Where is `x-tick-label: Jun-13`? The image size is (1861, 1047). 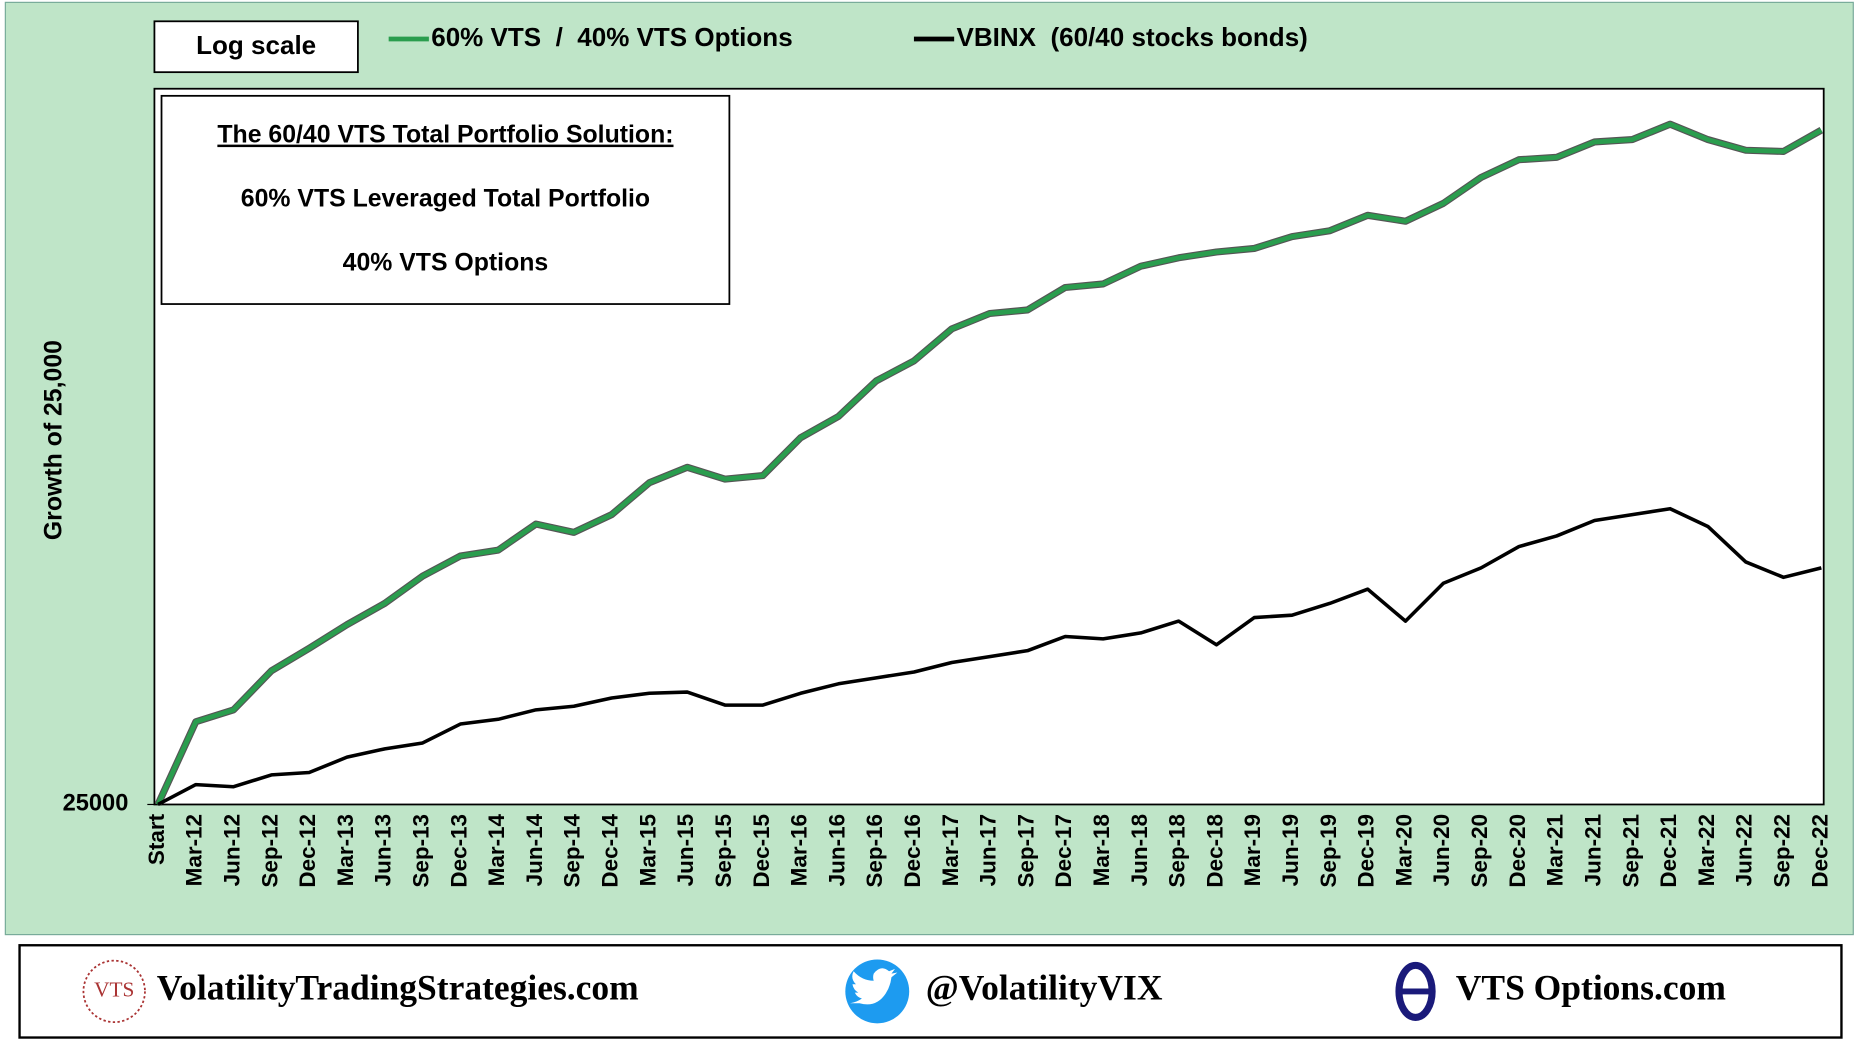 x-tick-label: Jun-13 is located at coordinates (383, 850).